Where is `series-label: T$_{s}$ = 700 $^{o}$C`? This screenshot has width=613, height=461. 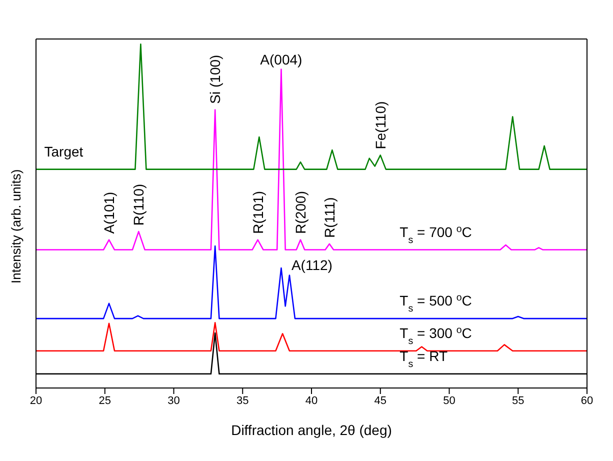 series-label: T$_{s}$ = 700 $^{o}$C is located at coordinates (436, 234).